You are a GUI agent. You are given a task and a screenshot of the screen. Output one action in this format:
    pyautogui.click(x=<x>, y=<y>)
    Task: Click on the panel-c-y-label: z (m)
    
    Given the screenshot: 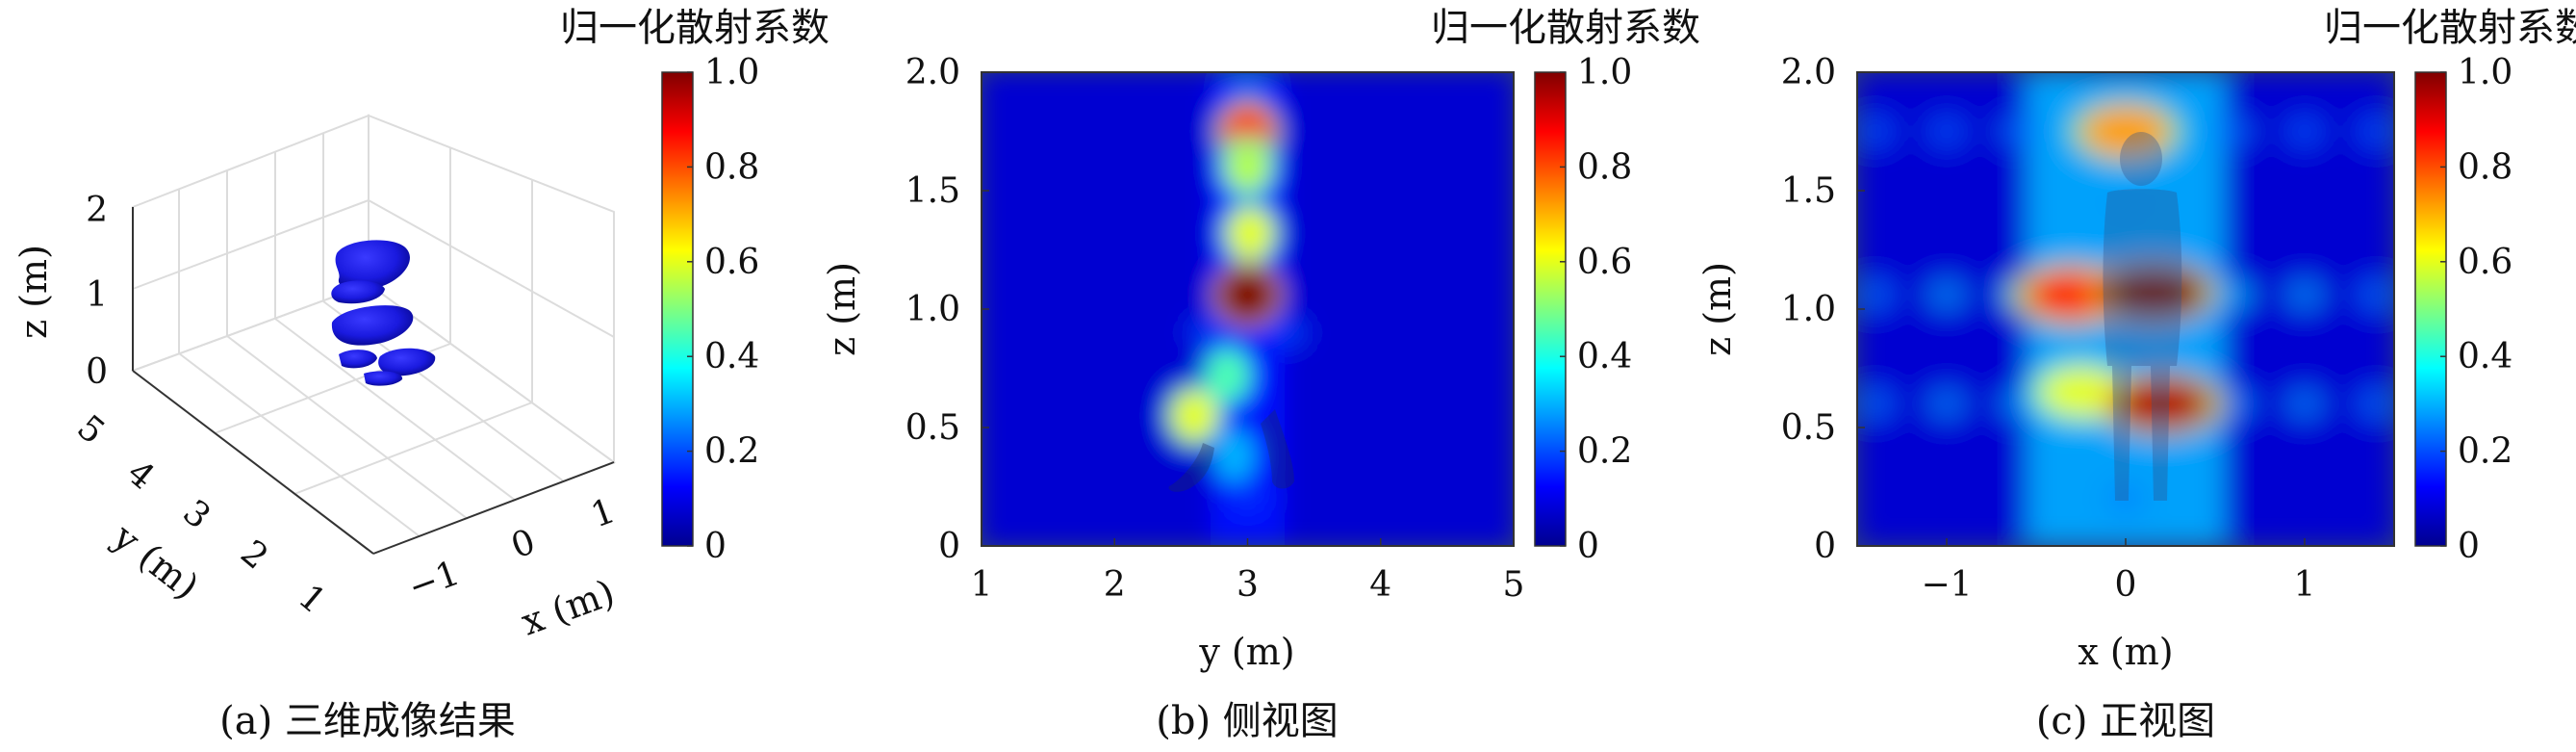 What is the action you would take?
    pyautogui.click(x=1717, y=309)
    